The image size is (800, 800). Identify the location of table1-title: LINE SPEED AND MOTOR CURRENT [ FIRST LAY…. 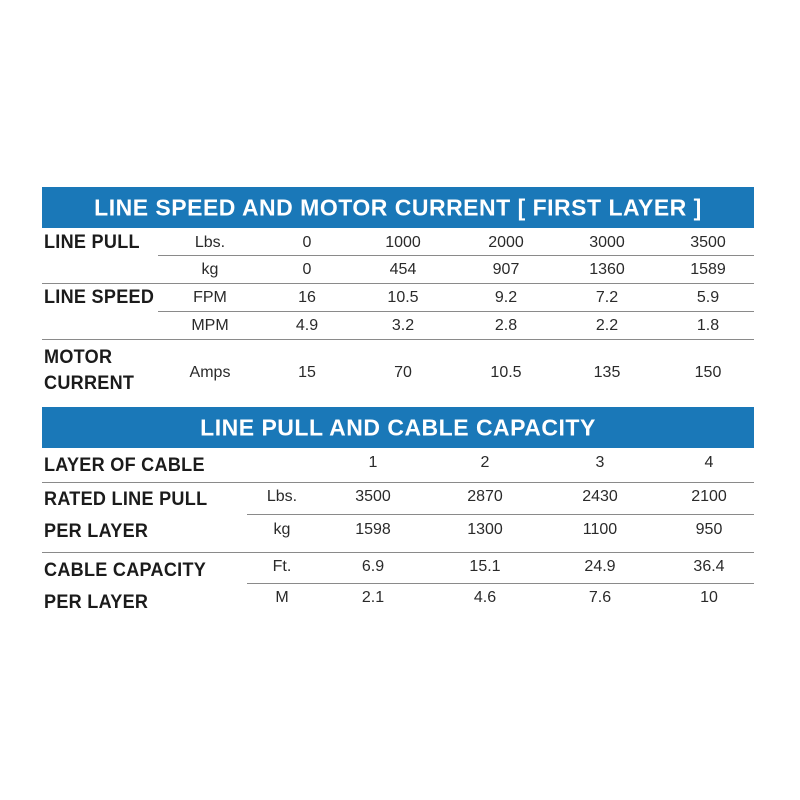
(398, 207).